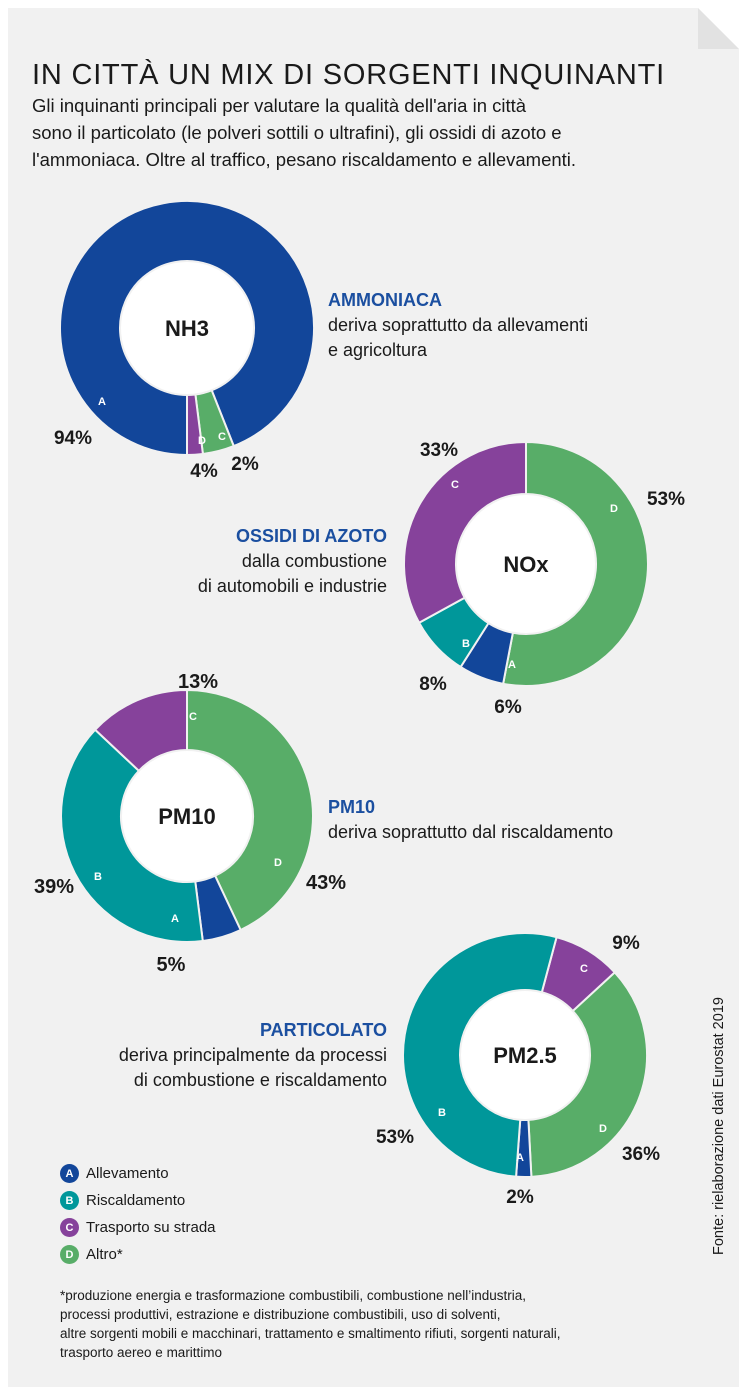 The height and width of the screenshot is (1395, 747). Describe the element at coordinates (348, 75) in the screenshot. I see `page-title: IN CITTÀ UN MIX DI SORGENTI INQUINANTI` at that location.